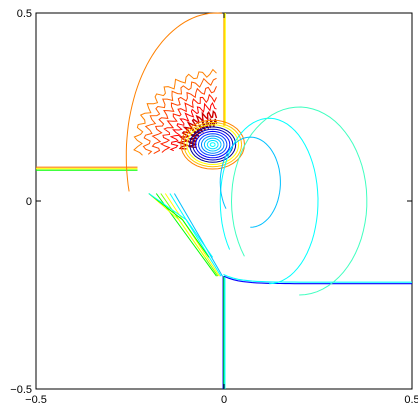 The height and width of the screenshot is (409, 418). I want to click on y-tick-label: 0.5, so click(24, 14).